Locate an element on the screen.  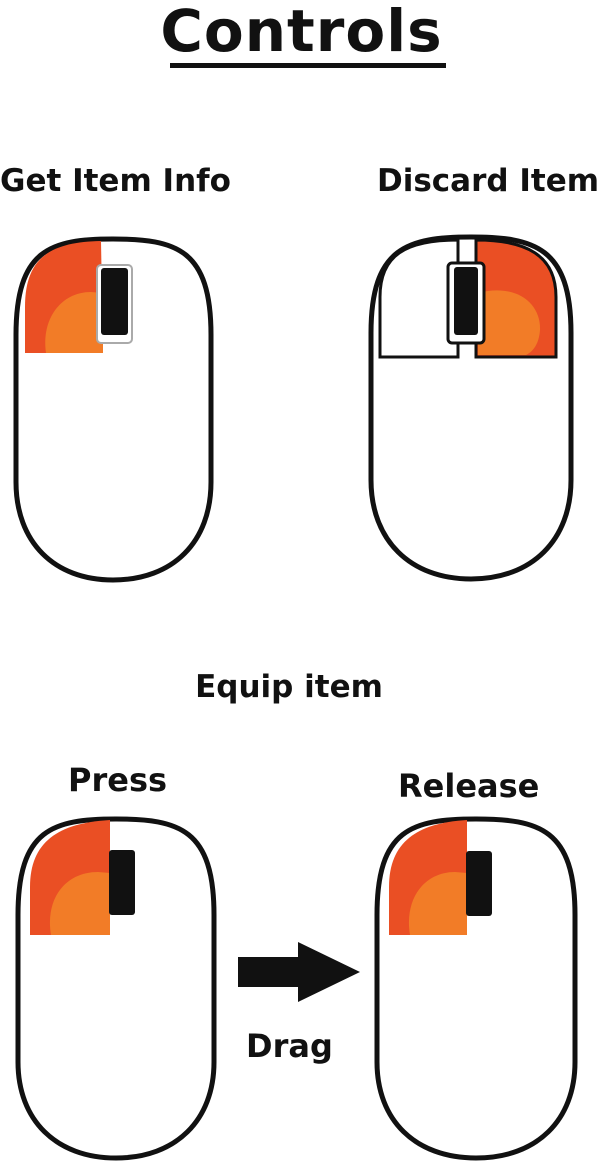
mouse-left-click-icon is located at coordinates (113, 409).